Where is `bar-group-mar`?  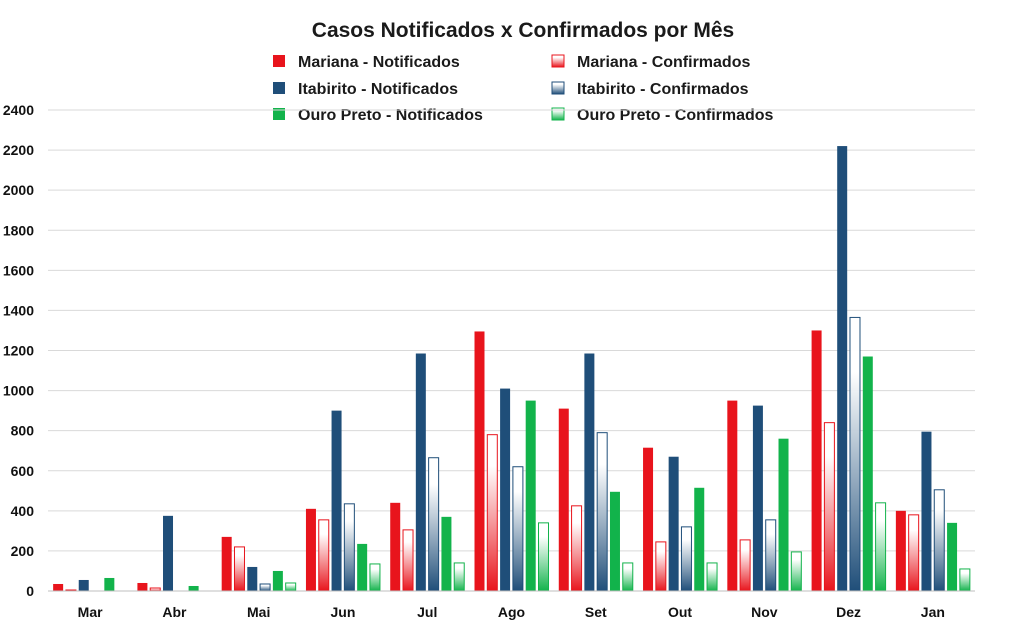 bar-group-mar is located at coordinates (84, 584).